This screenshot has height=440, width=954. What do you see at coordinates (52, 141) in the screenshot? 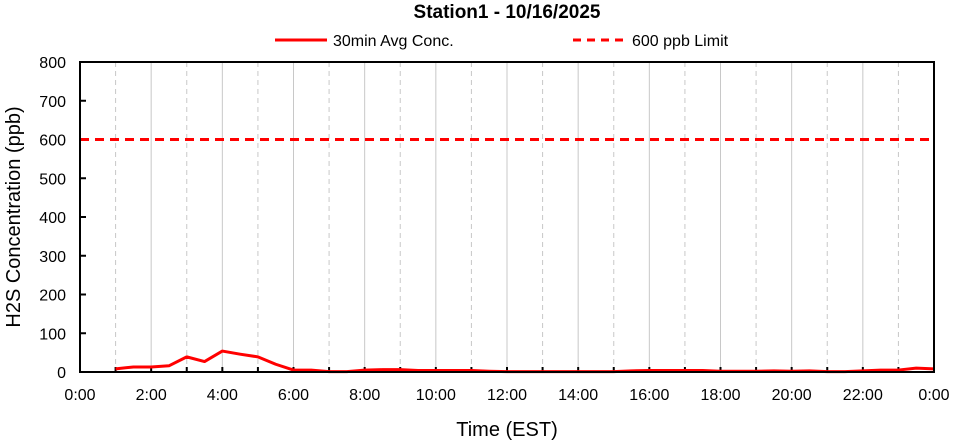
I see `y-tick-label: 600` at bounding box center [52, 141].